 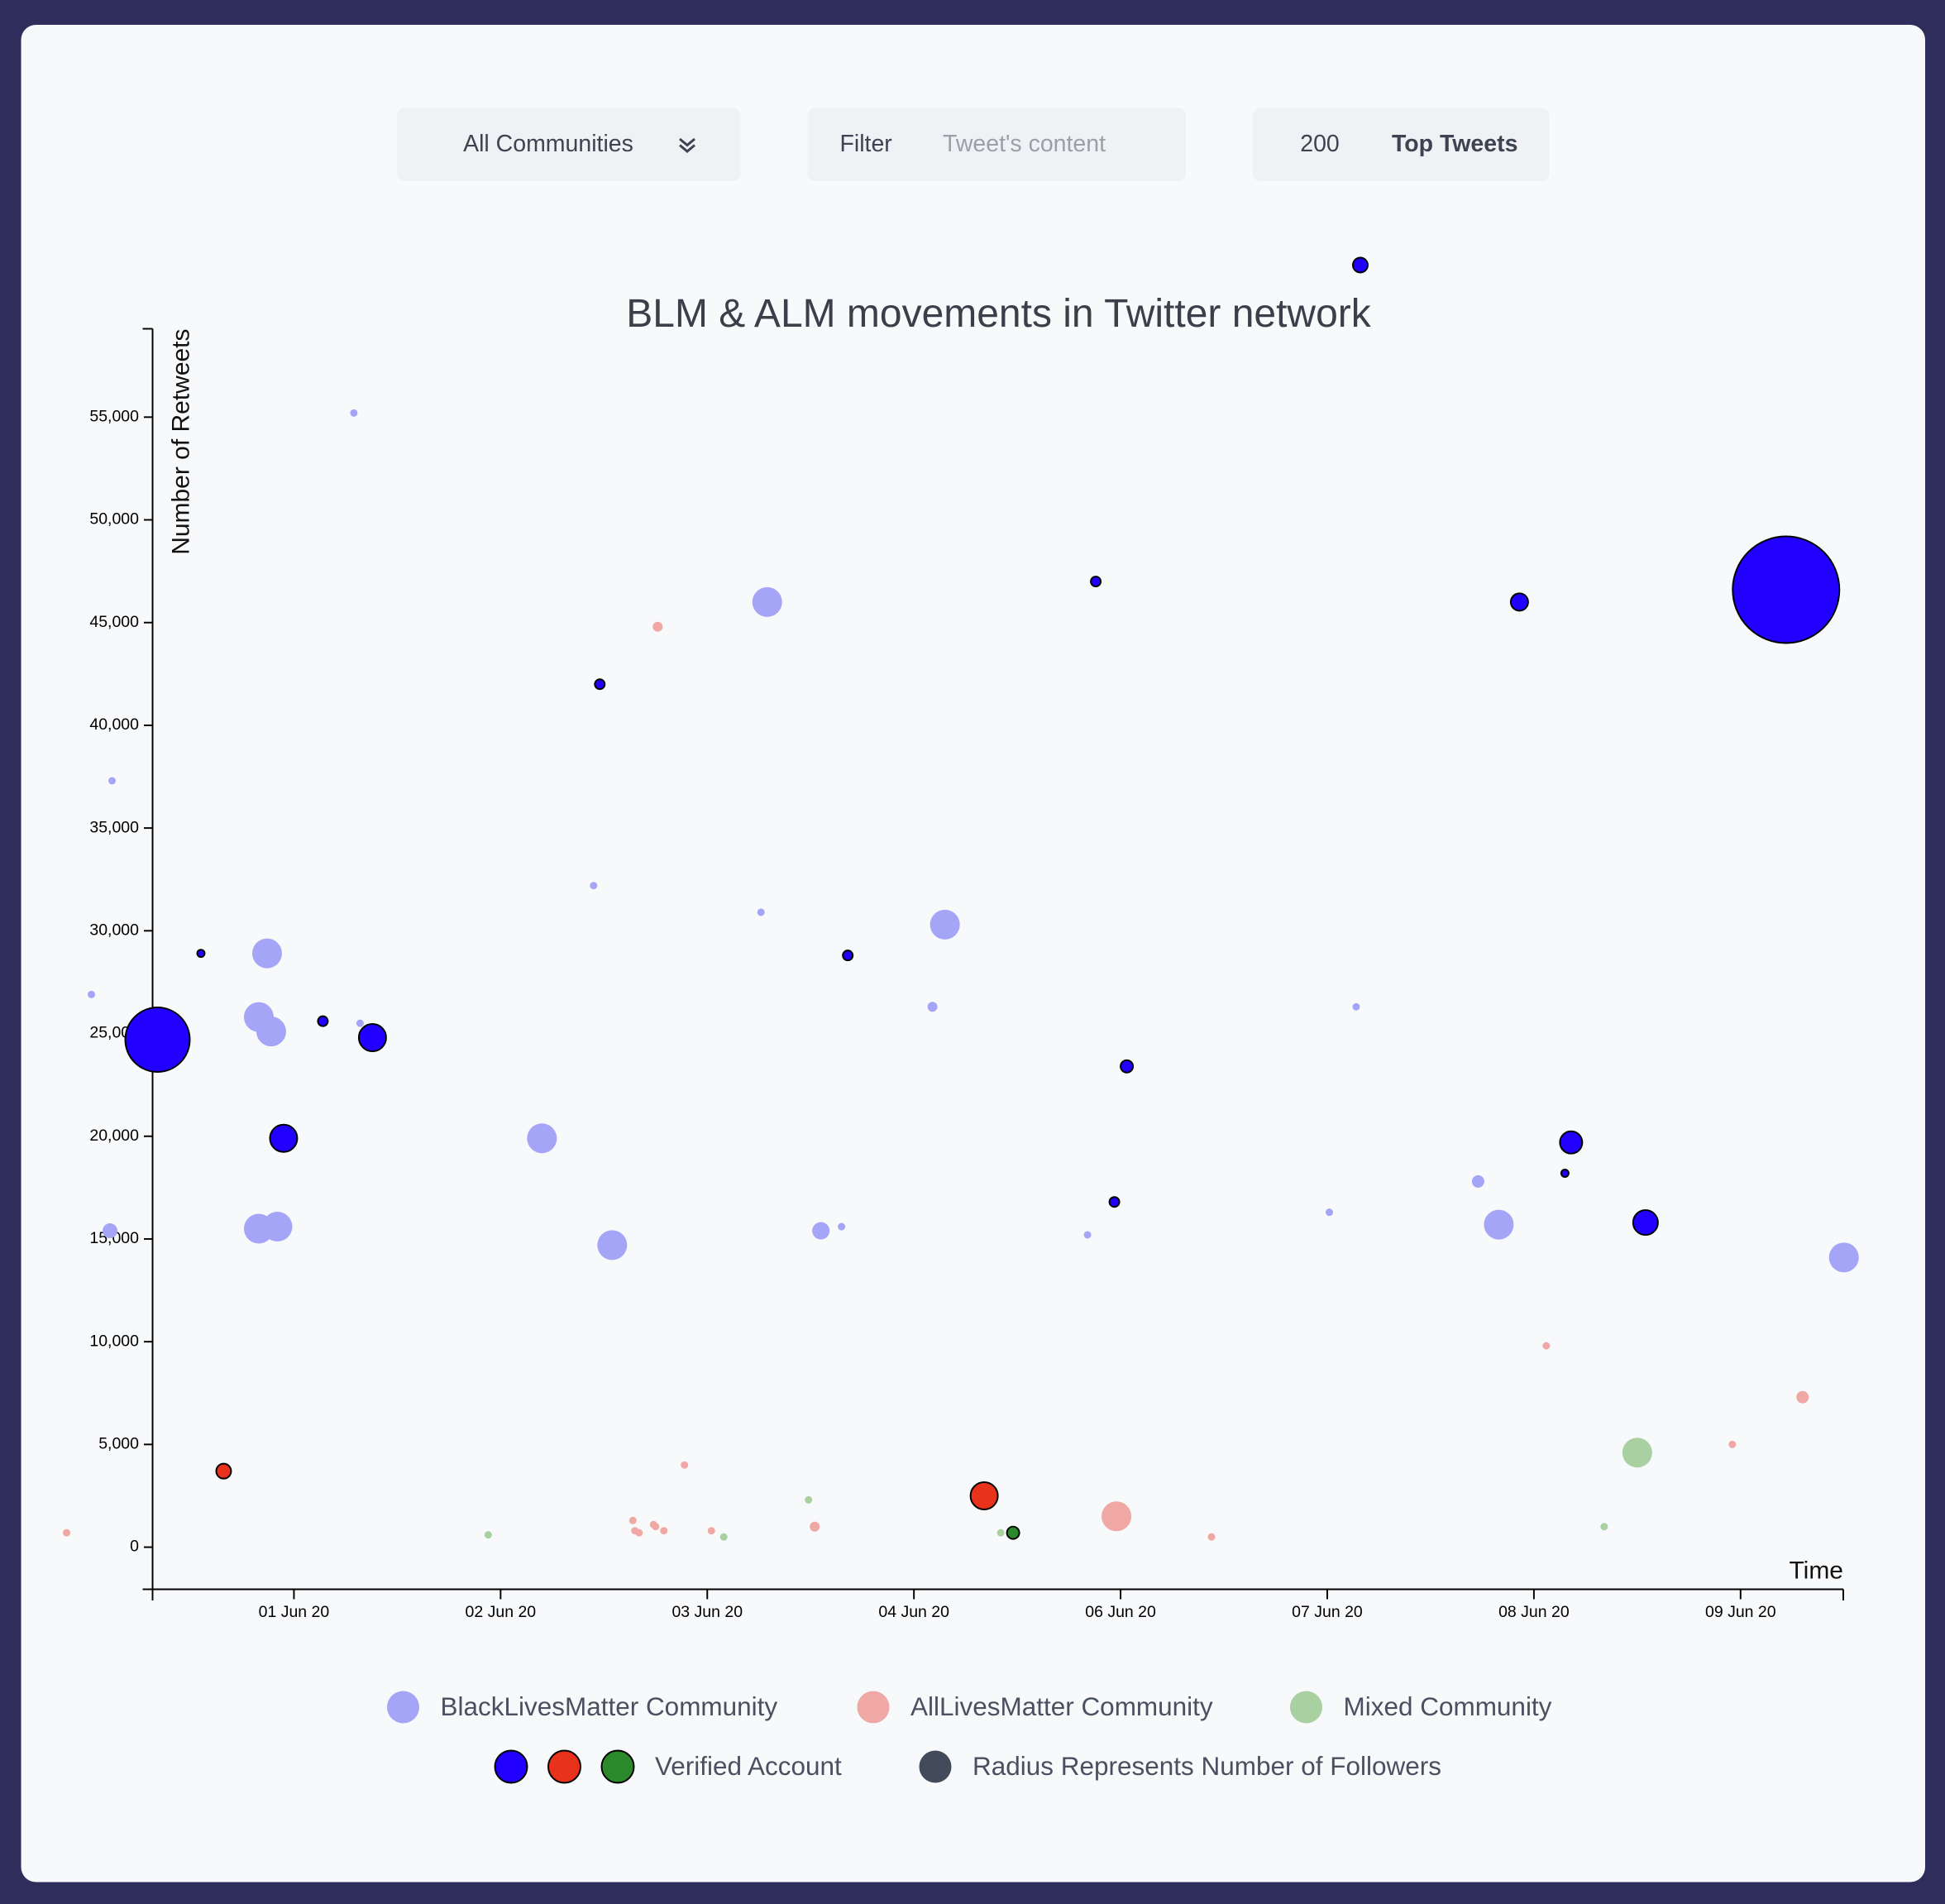 What do you see at coordinates (707, 1612) in the screenshot?
I see `x-tick-label: 03 Jun 20` at bounding box center [707, 1612].